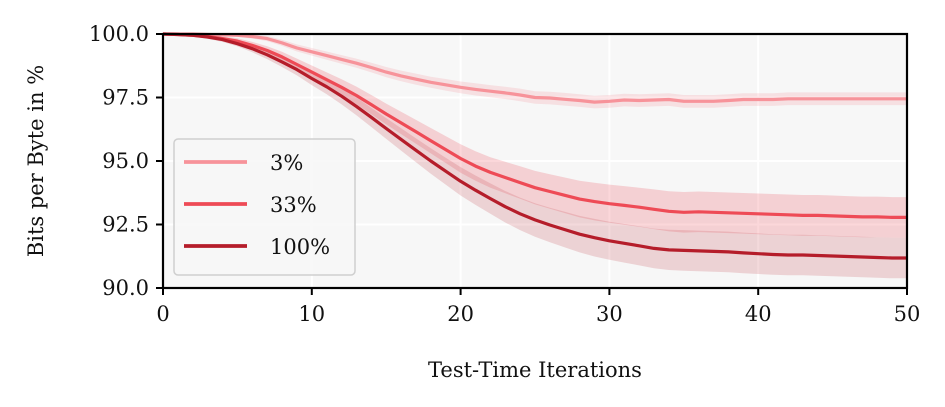 The width and height of the screenshot is (945, 407). Describe the element at coordinates (538, 307) in the screenshot. I see `x-axis-ticks: 0 10 20 30 40 50` at that location.